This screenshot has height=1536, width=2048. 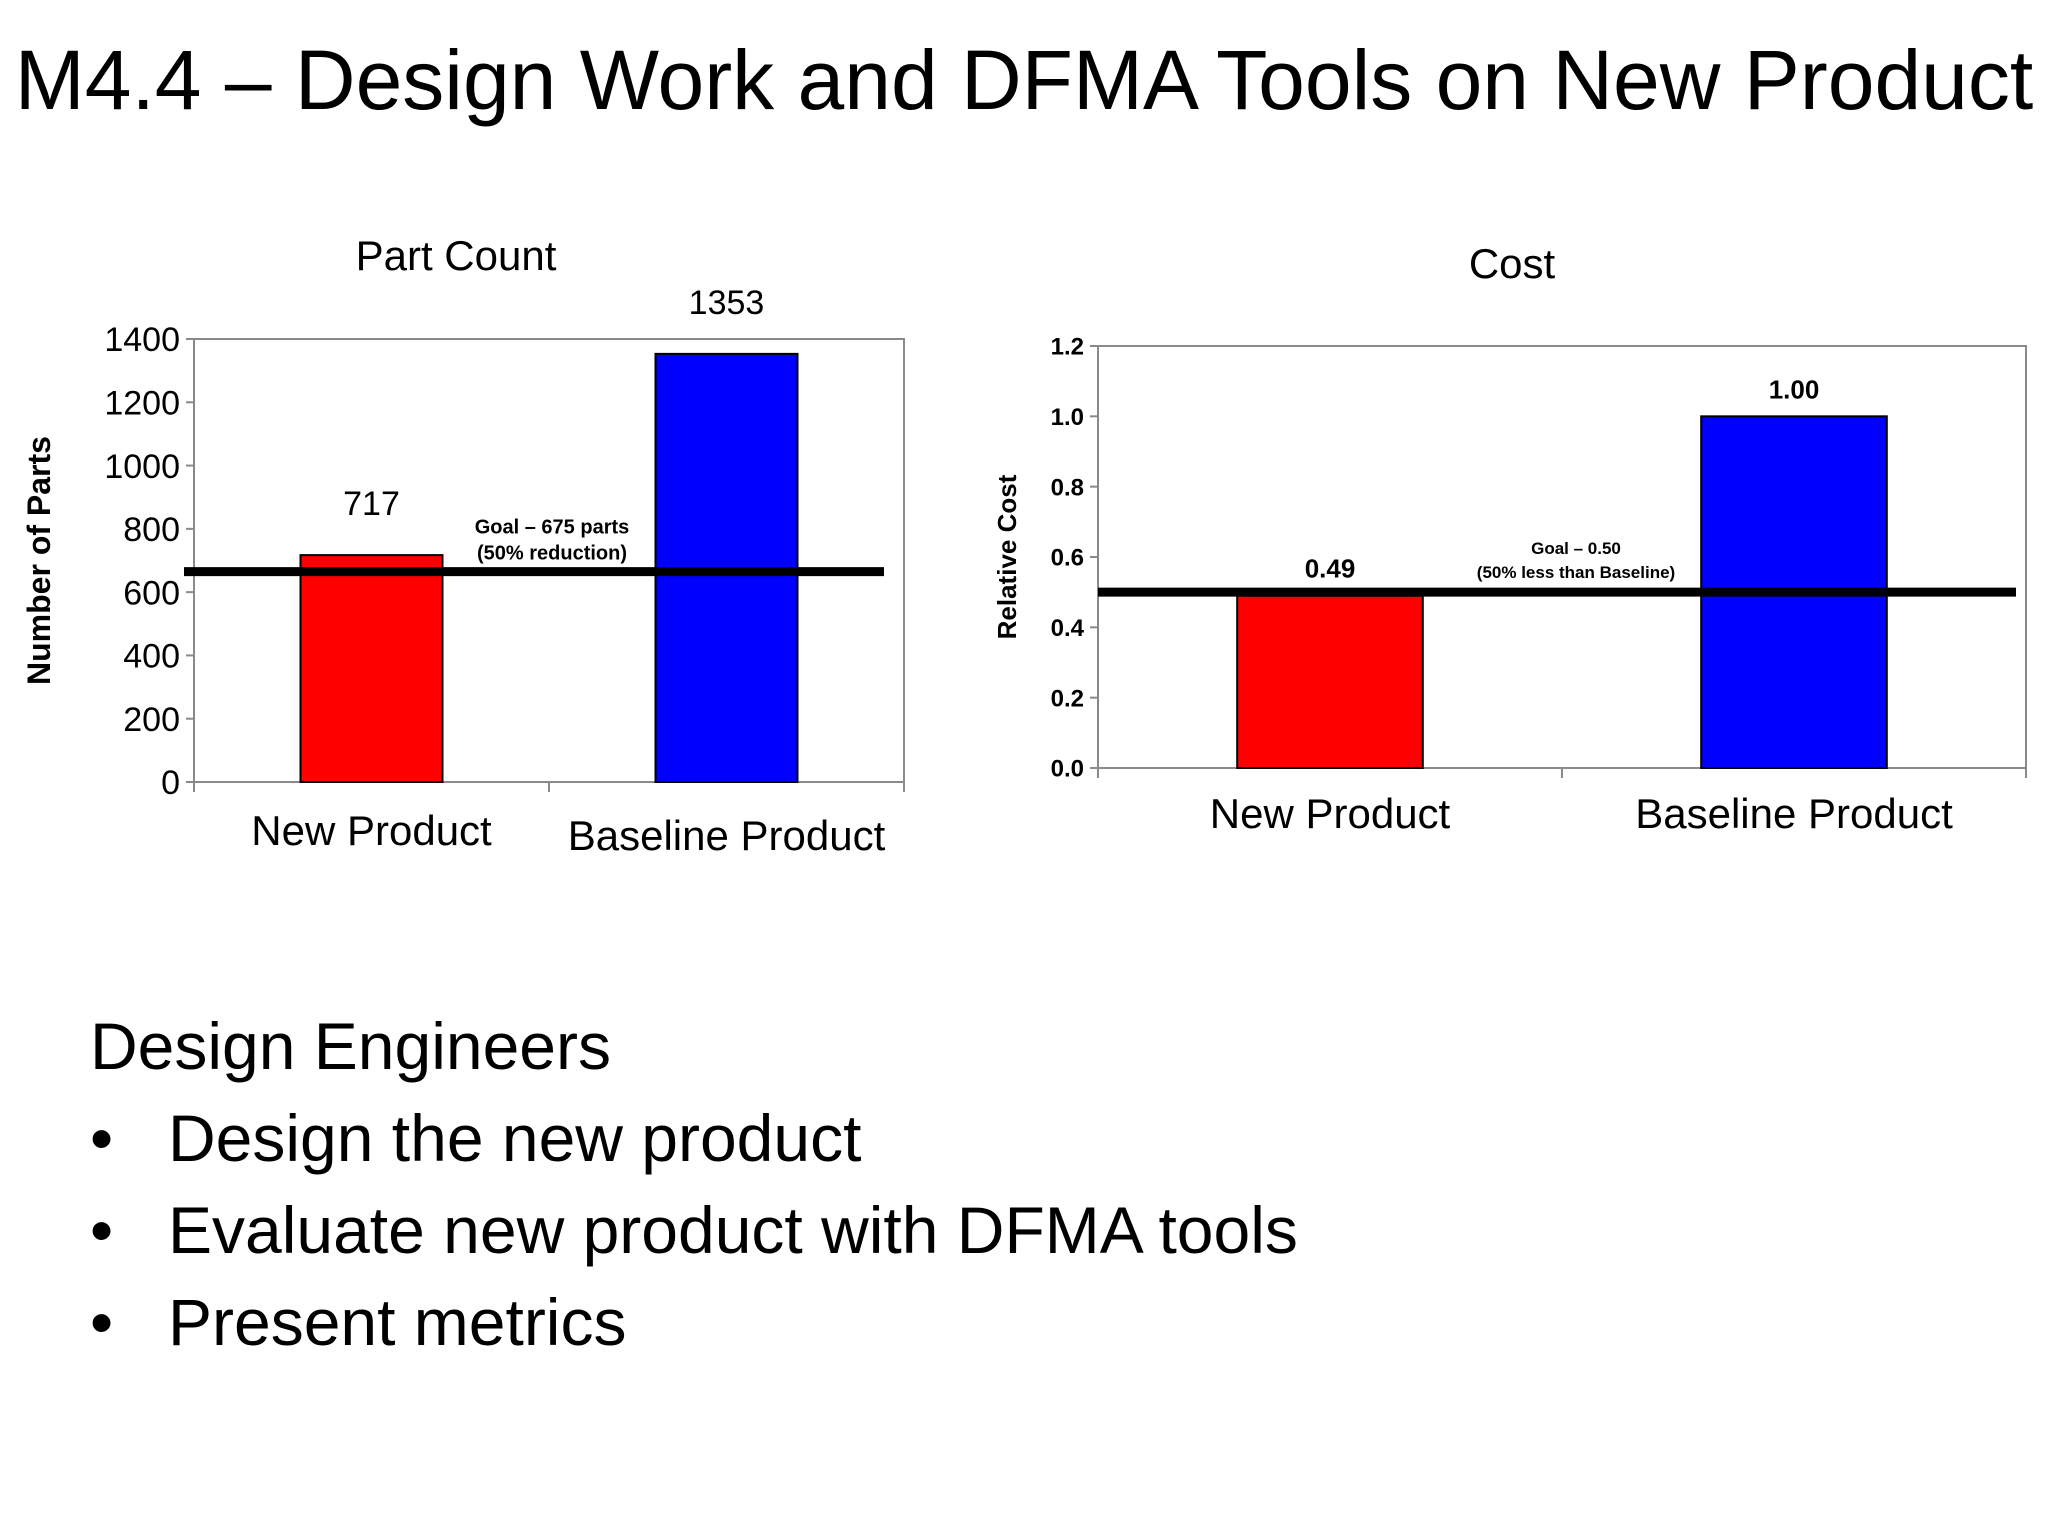 I want to click on bullet-item-design: • Design the new product, so click(x=694, y=1138).